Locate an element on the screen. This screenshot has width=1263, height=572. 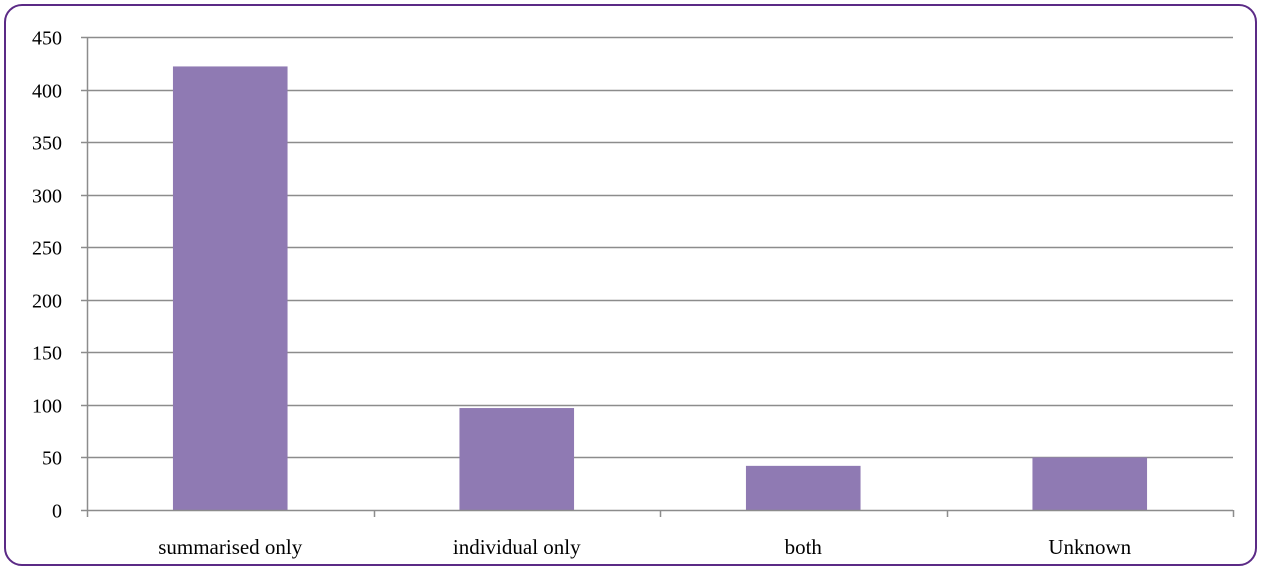
x-tick-label: summarised only is located at coordinates (230, 547).